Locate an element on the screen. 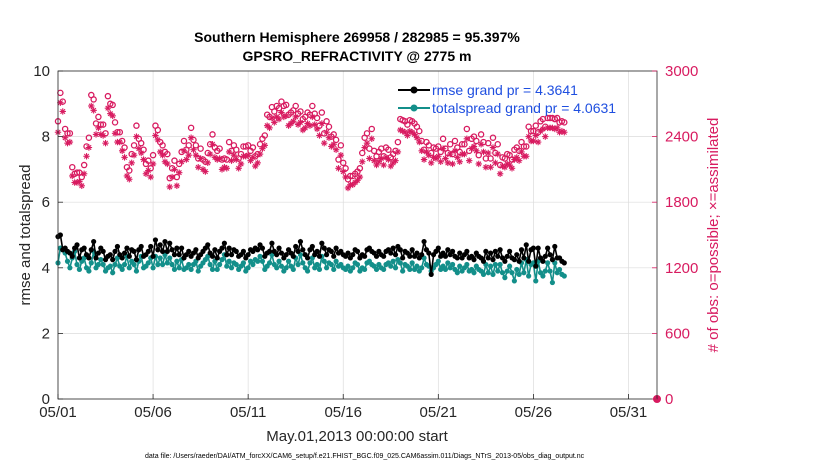 The width and height of the screenshot is (830, 475). x-tick-label: 05/31 is located at coordinates (629, 412).